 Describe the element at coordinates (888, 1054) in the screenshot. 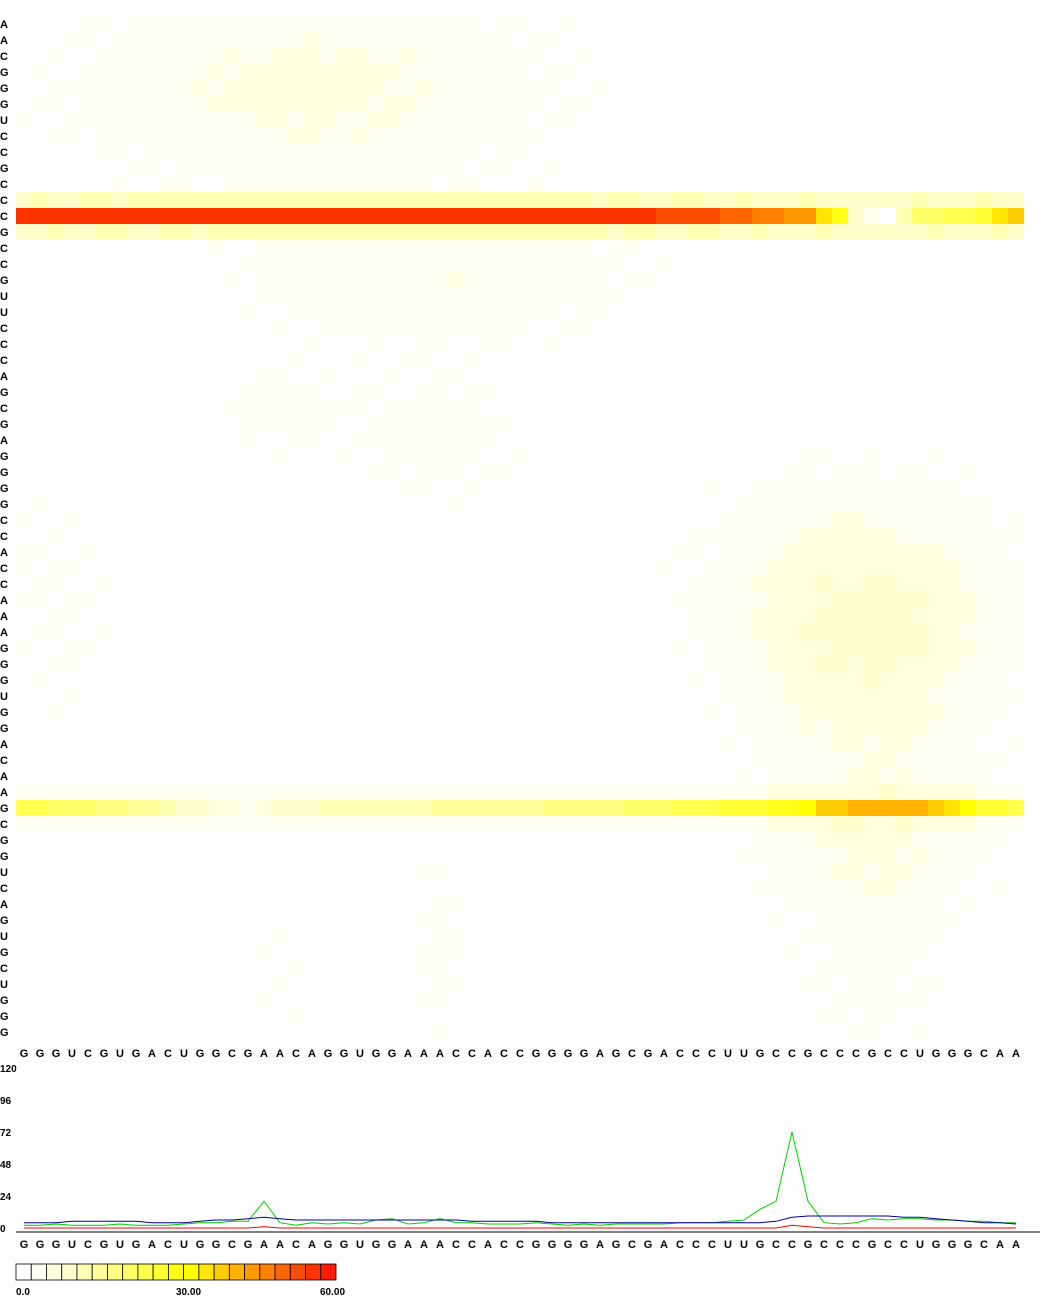

I see `x-sequence-label: C` at that location.